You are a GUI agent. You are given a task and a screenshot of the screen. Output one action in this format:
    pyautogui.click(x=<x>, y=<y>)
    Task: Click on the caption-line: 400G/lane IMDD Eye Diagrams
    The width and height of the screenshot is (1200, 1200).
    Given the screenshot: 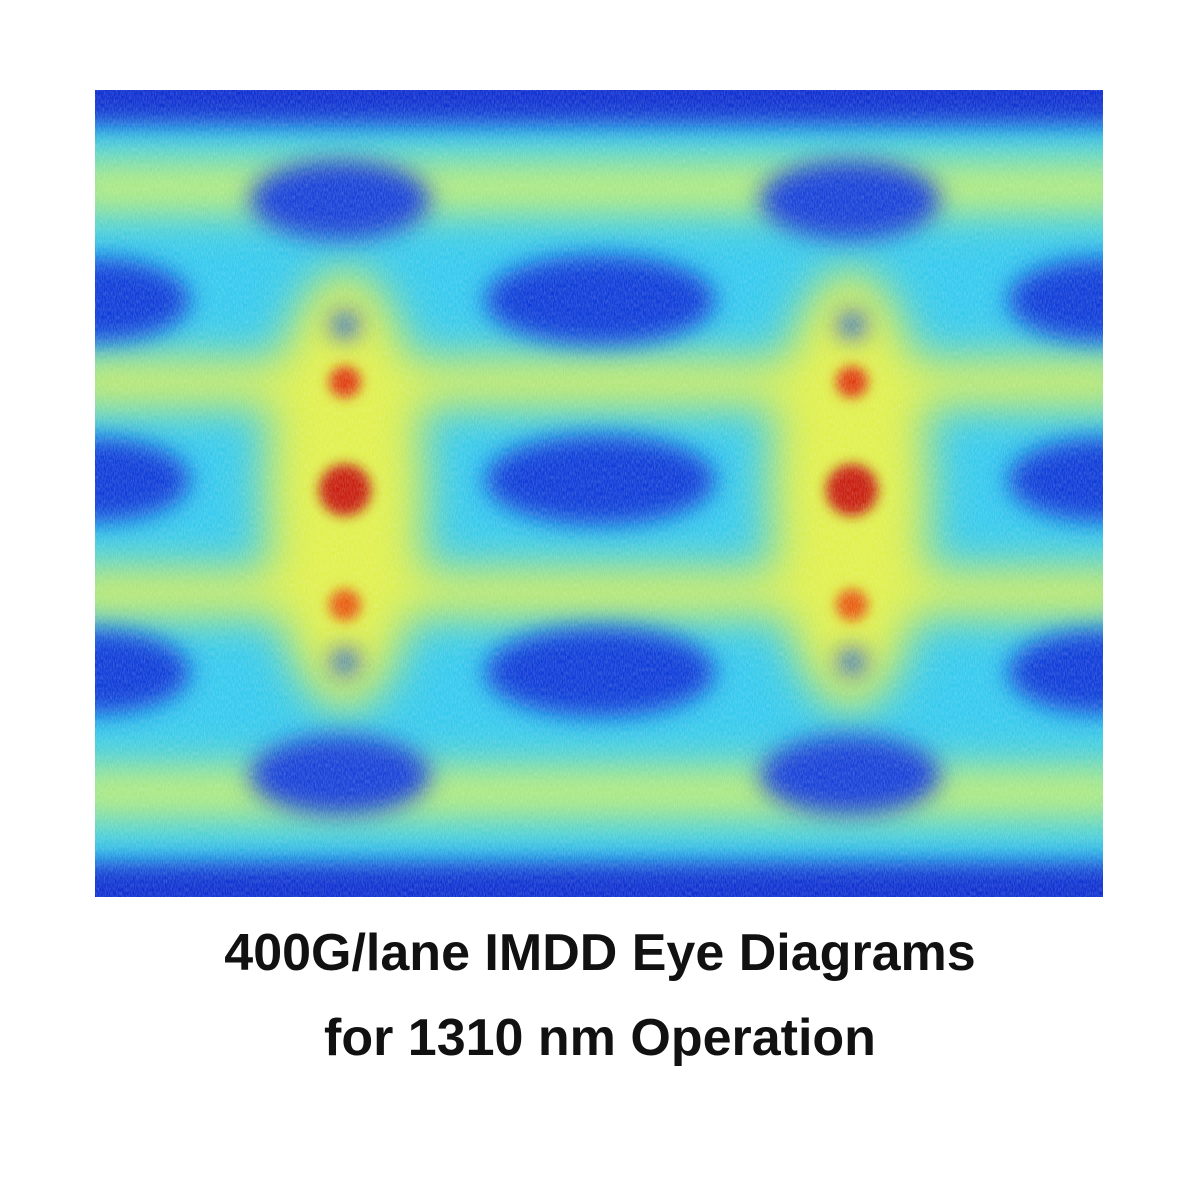 What is the action you would take?
    pyautogui.click(x=599, y=953)
    